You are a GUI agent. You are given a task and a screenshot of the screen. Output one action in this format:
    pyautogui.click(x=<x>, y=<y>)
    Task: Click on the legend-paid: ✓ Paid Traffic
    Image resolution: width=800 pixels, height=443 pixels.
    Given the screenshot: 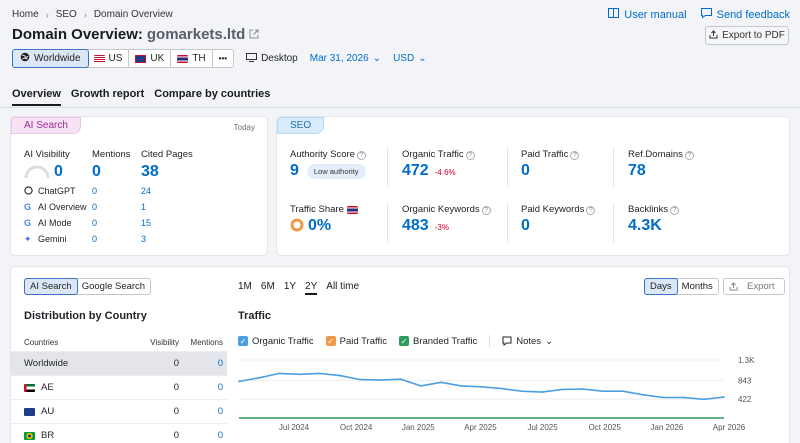 What is the action you would take?
    pyautogui.click(x=356, y=341)
    